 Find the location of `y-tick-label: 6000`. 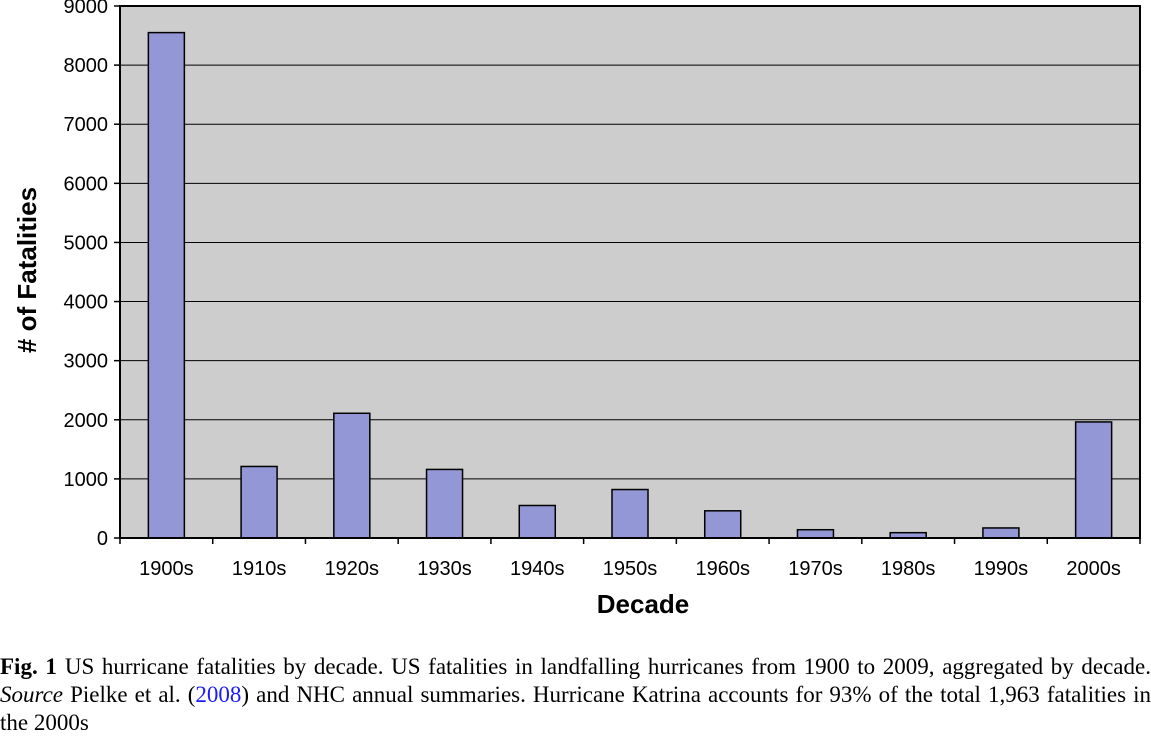

y-tick-label: 6000 is located at coordinates (86, 184).